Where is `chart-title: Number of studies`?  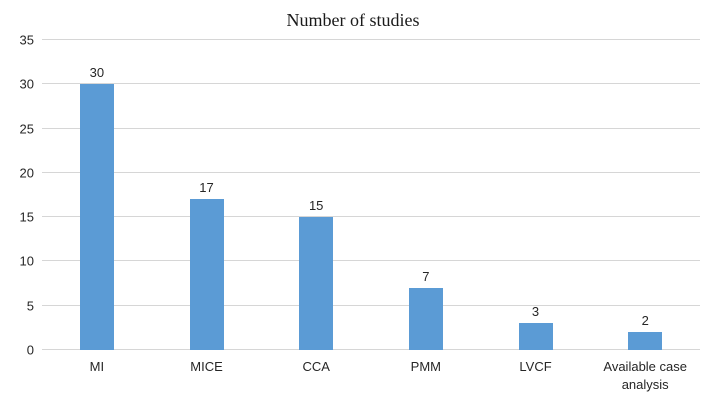 chart-title: Number of studies is located at coordinates (353, 20).